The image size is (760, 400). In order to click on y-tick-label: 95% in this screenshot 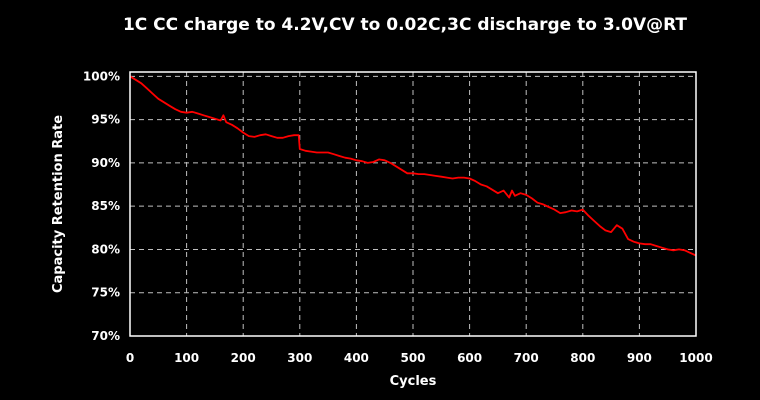, I will do `click(105, 120)`.